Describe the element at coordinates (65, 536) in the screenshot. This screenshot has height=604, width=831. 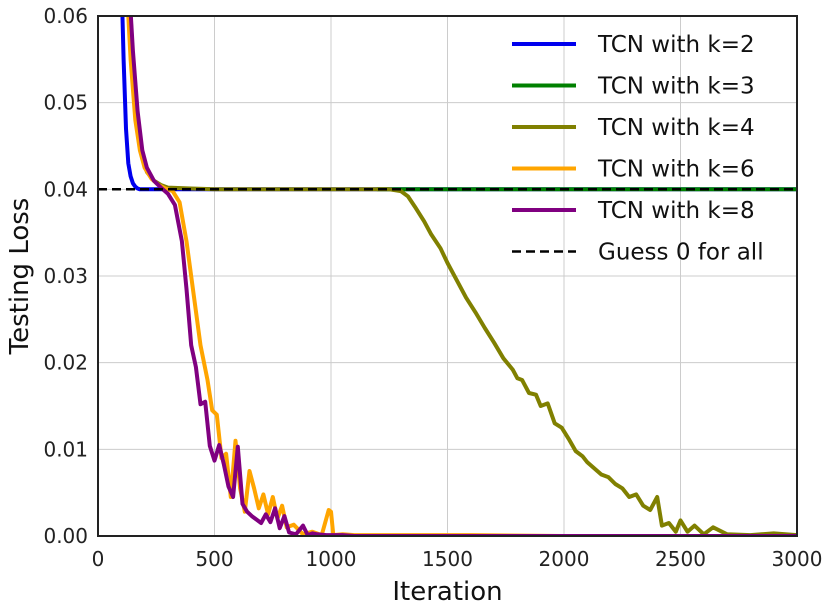
I see `y-tick-label: 0.00` at that location.